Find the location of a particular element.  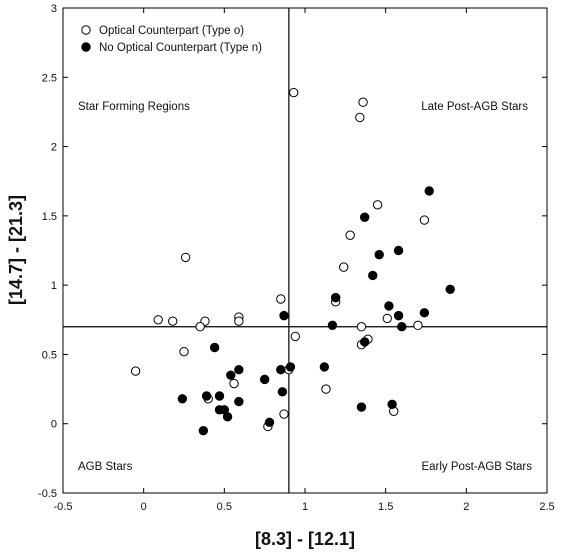

y-tick-label: 0.5 is located at coordinates (49, 355).